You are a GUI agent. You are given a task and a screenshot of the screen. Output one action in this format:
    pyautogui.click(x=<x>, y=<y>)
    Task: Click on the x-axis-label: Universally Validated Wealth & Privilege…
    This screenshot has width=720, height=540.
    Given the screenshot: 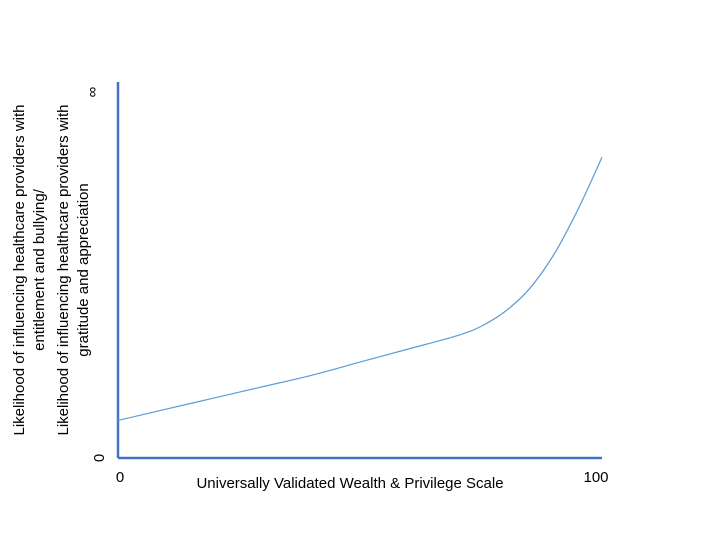 What is the action you would take?
    pyautogui.click(x=349, y=483)
    